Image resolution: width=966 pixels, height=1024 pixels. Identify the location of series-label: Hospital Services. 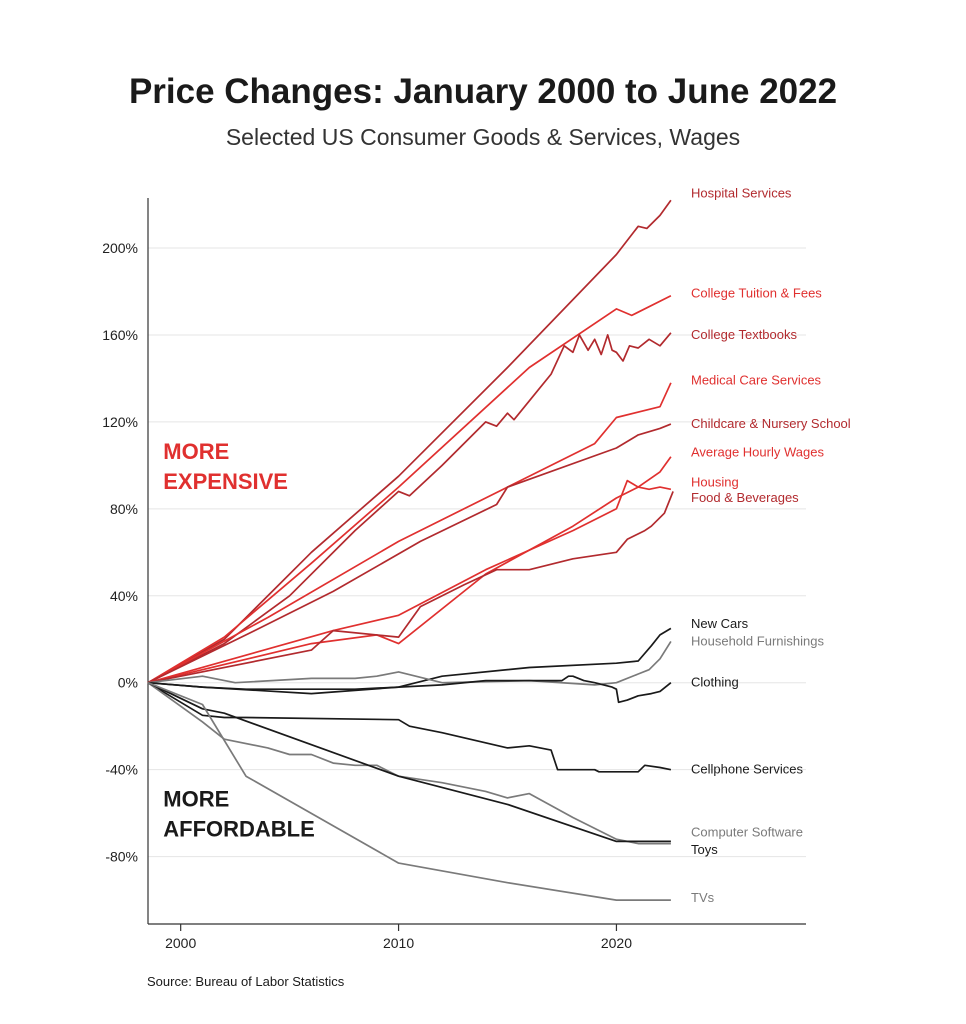
(741, 193).